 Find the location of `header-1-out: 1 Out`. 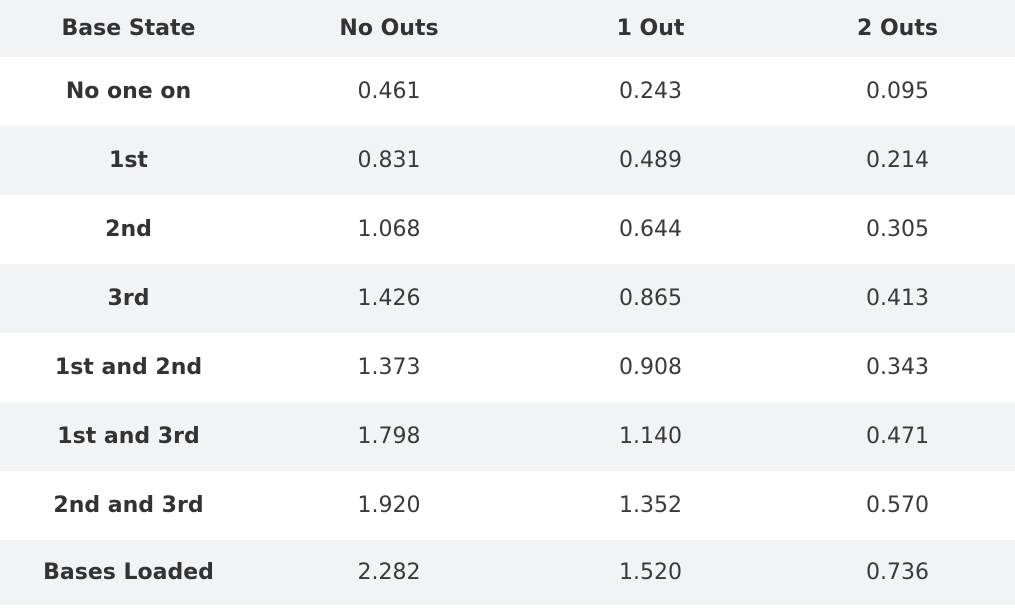

header-1-out: 1 Out is located at coordinates (650, 28).